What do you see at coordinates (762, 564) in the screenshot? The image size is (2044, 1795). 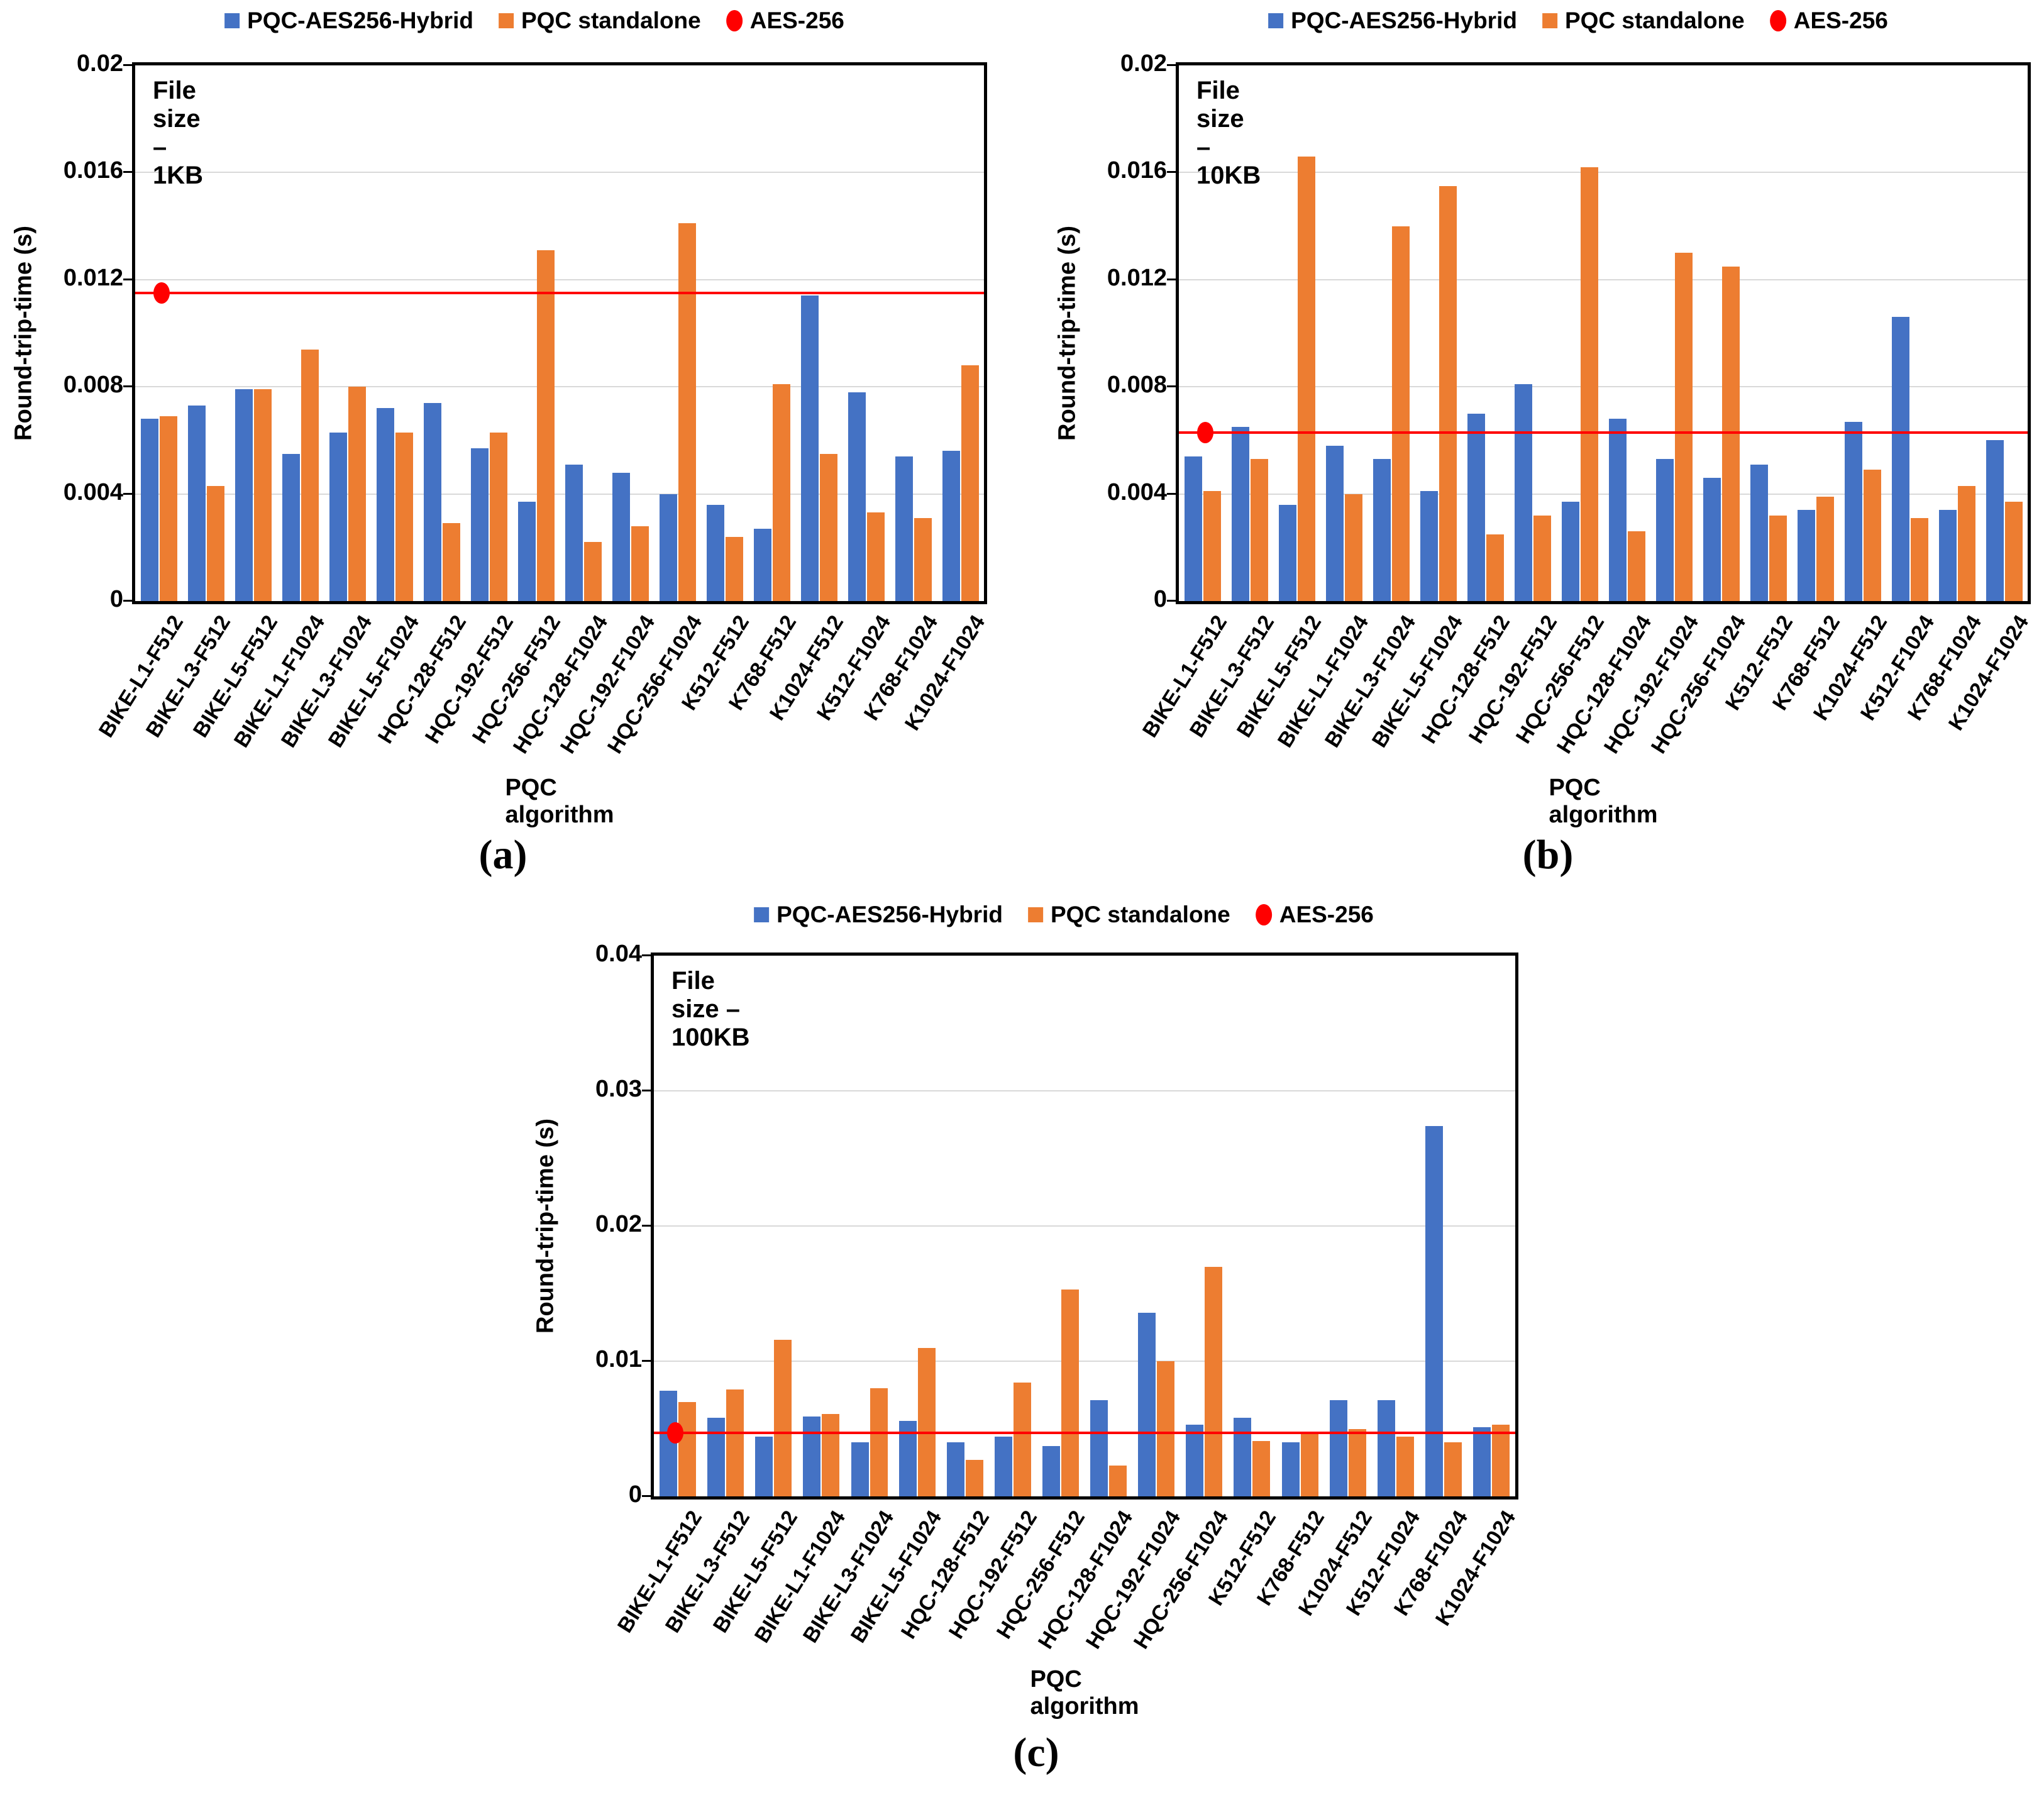 I see `bar-hybrid-K768-F512` at bounding box center [762, 564].